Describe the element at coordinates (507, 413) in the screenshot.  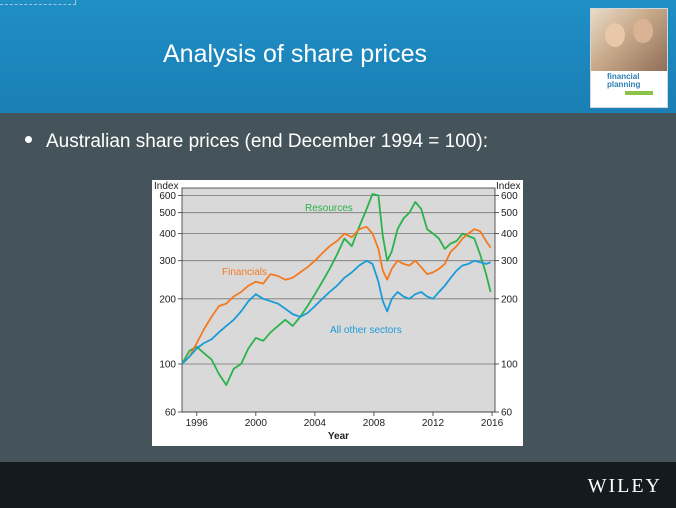
I see `y-tick-label-right-60: 60` at that location.